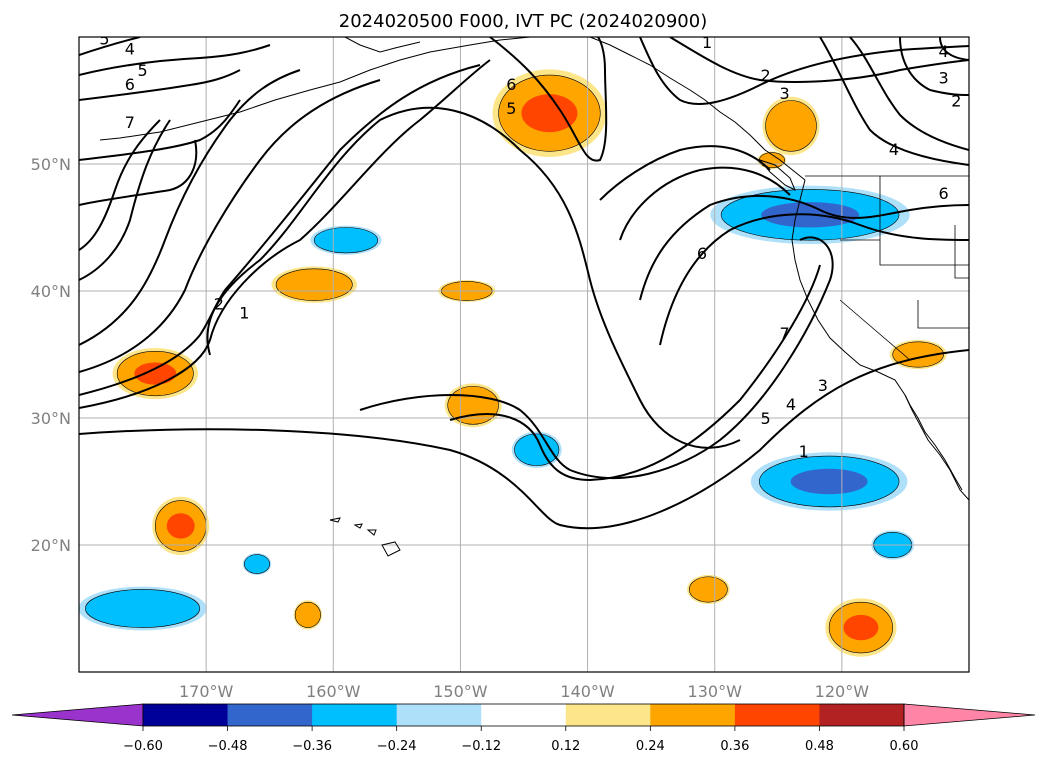 The width and height of the screenshot is (1047, 765). Describe the element at coordinates (51, 418) in the screenshot. I see `y-tick-label: 30°N` at that location.